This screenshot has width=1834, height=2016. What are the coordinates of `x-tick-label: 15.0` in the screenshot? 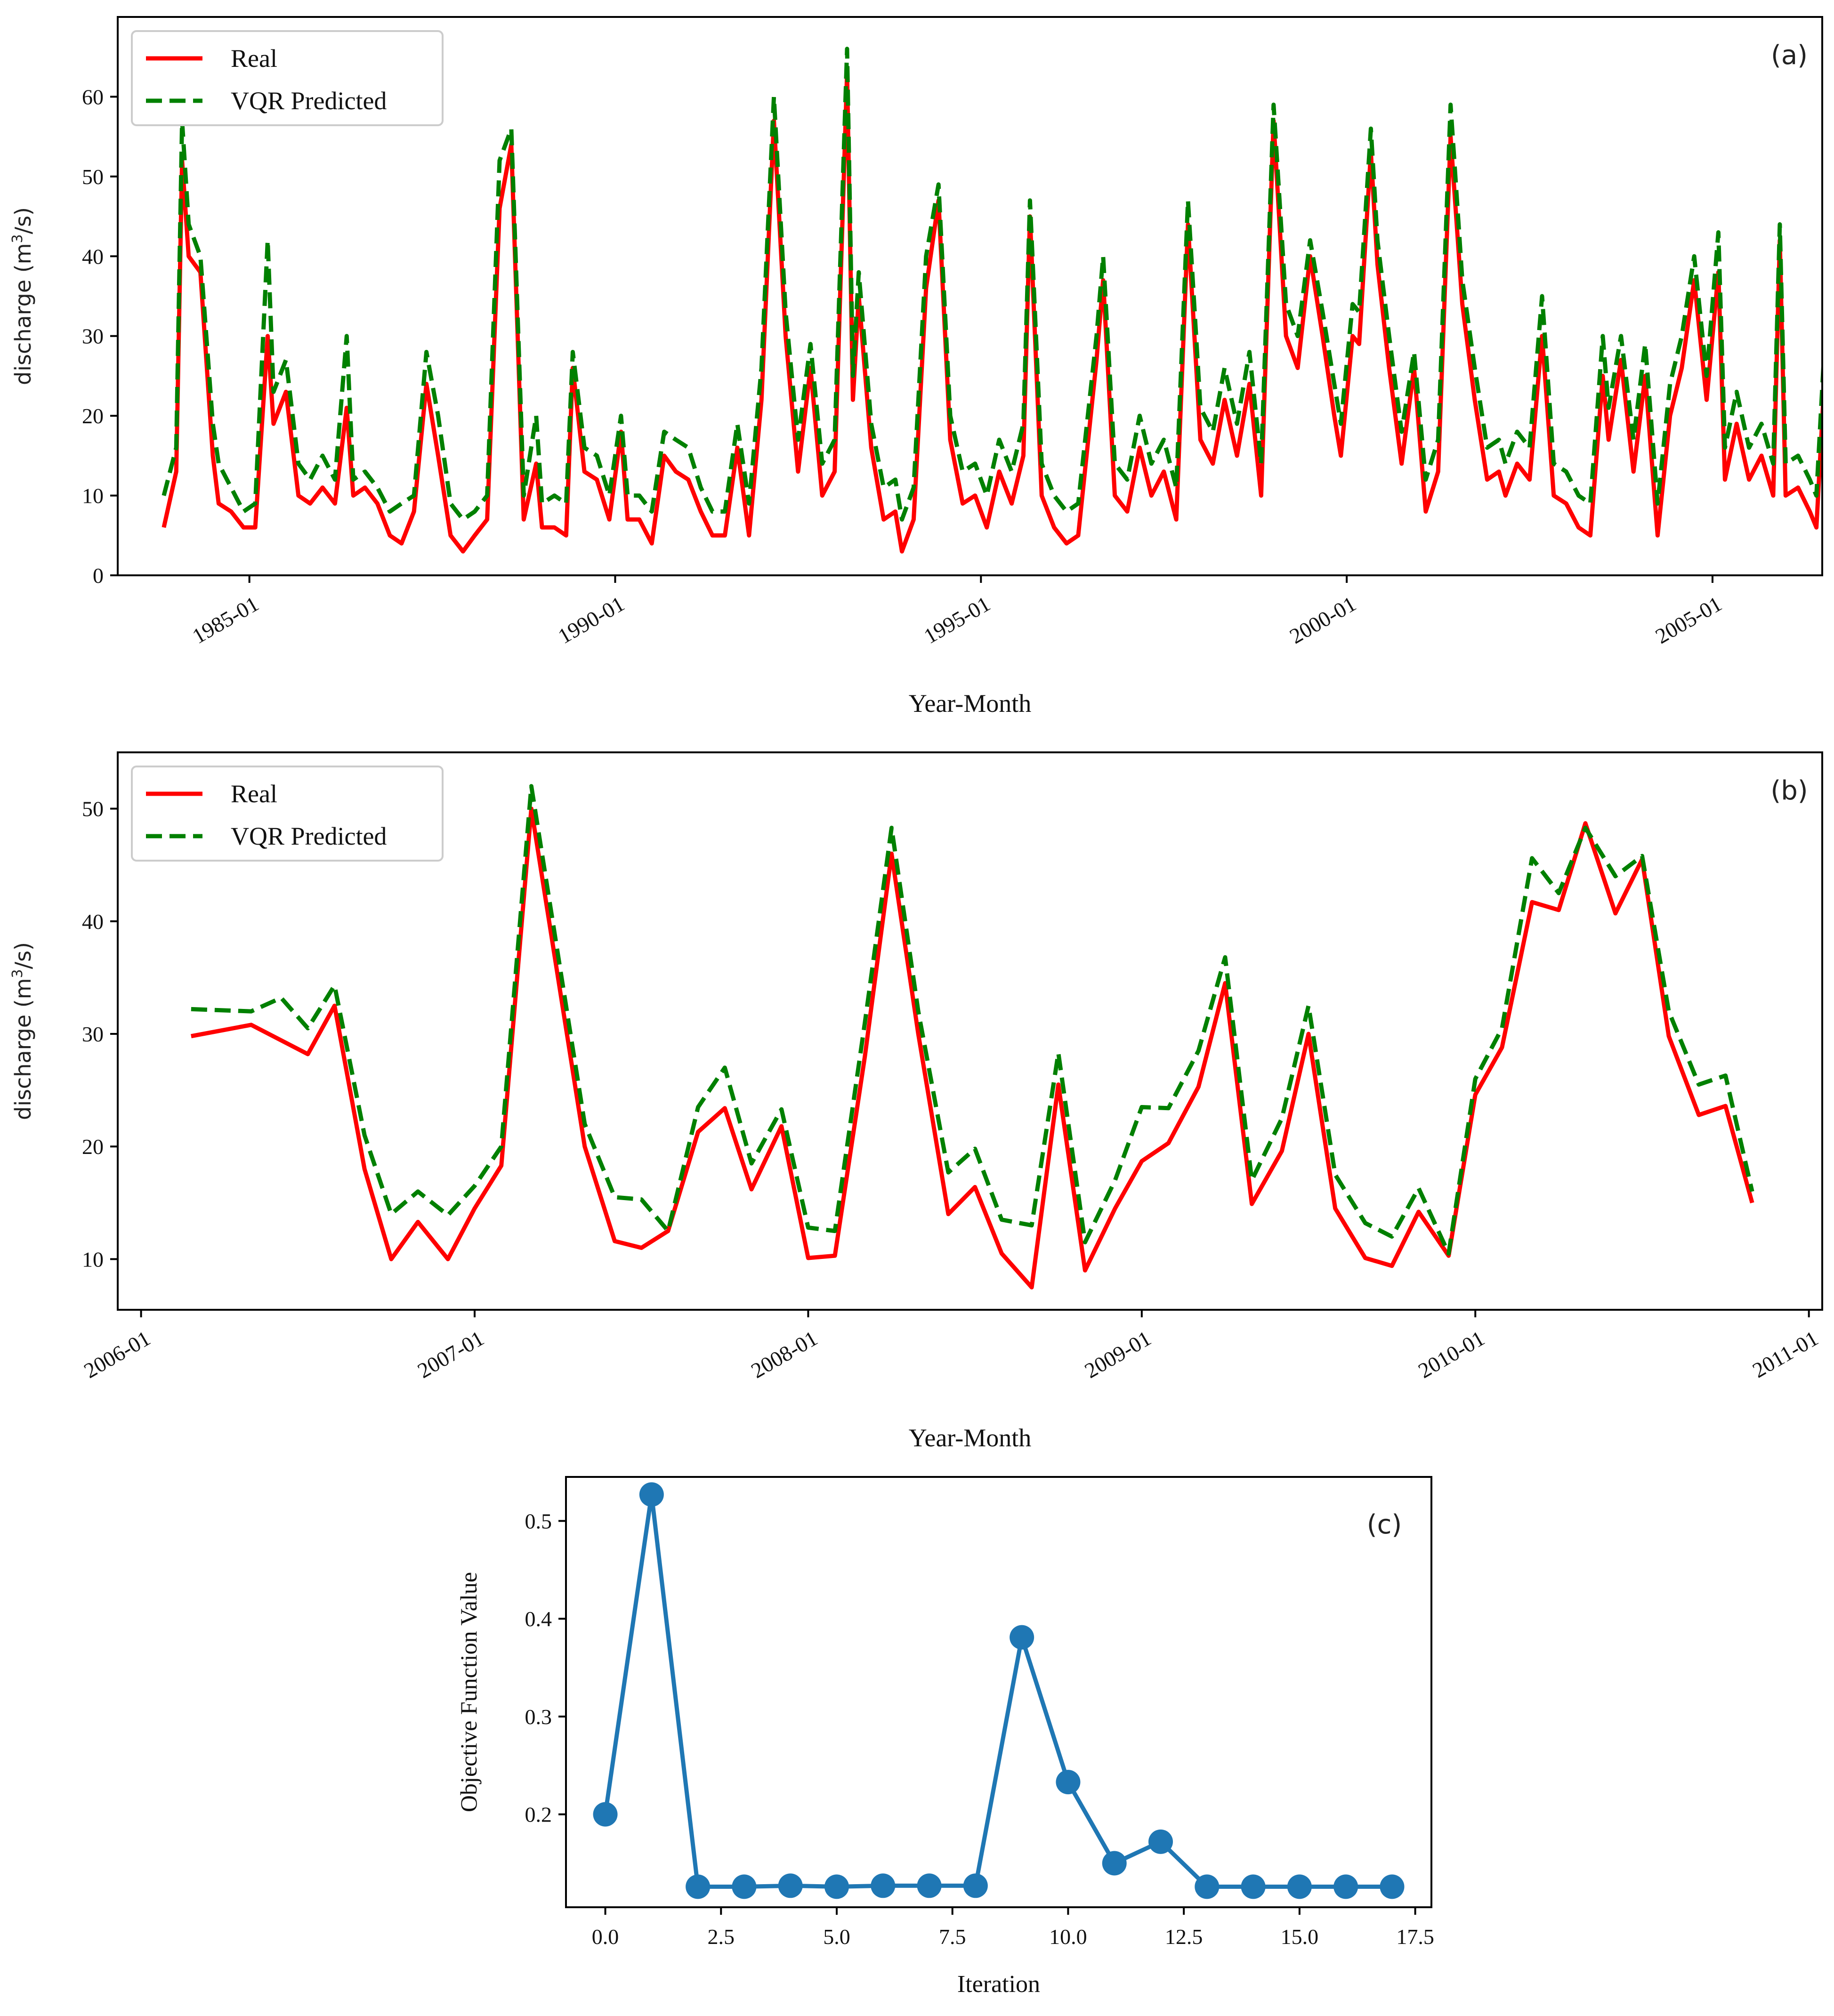 It's located at (1300, 1937).